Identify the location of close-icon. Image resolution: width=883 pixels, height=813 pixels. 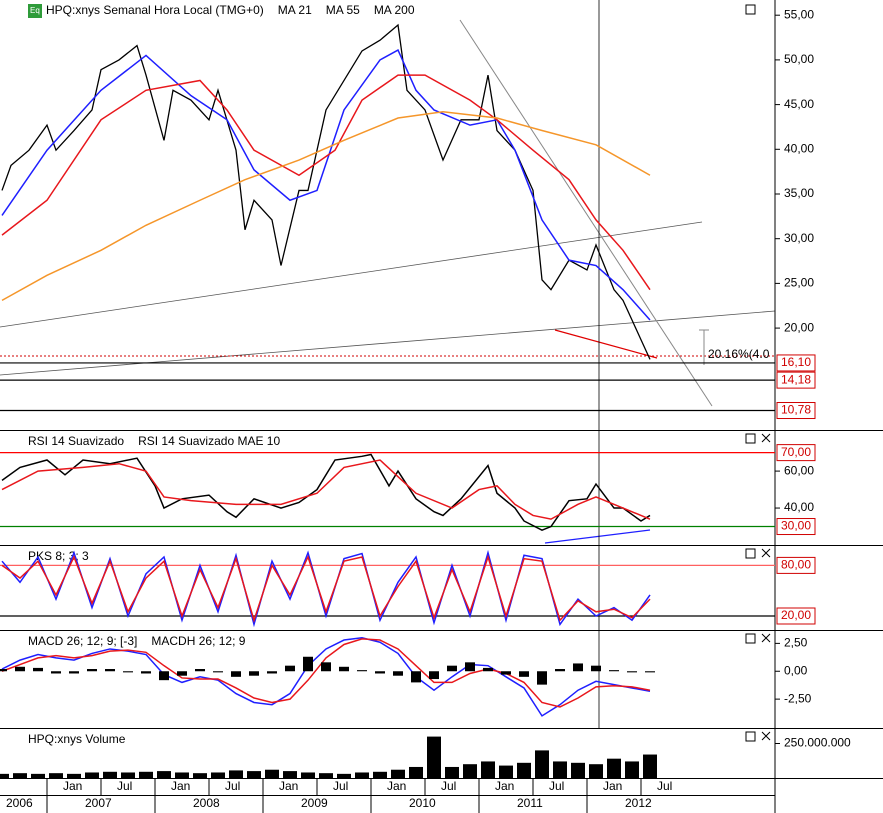
(766, 587).